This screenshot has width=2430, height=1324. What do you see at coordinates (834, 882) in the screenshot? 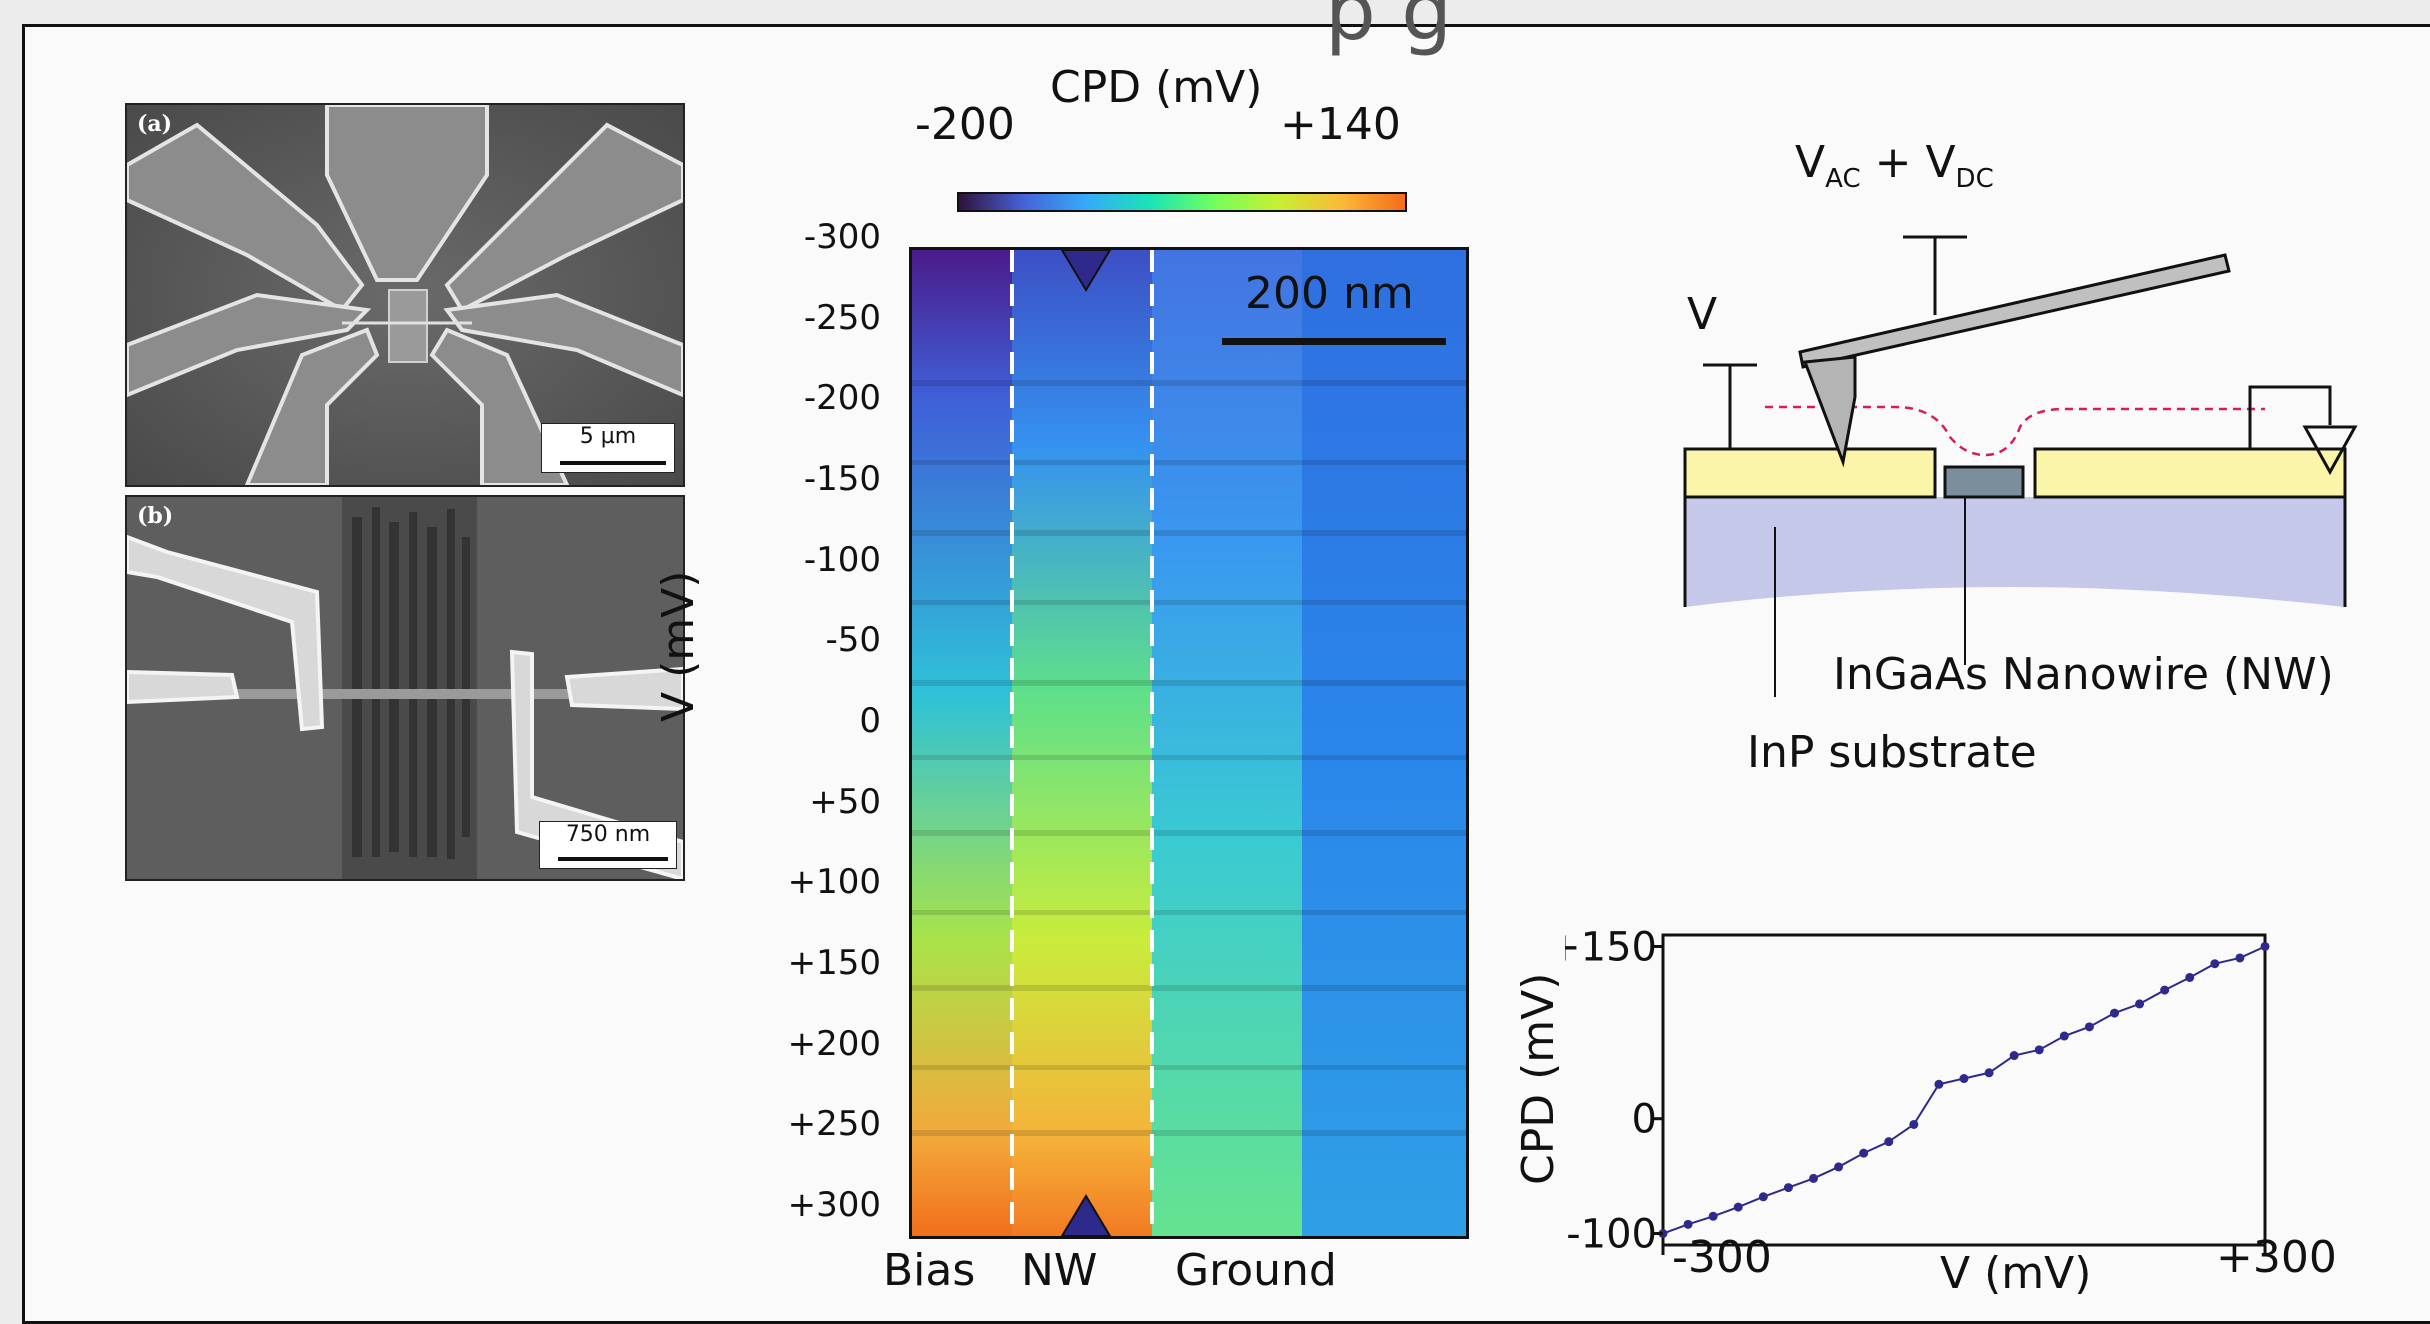
I see `map-y-tick: +100` at bounding box center [834, 882].